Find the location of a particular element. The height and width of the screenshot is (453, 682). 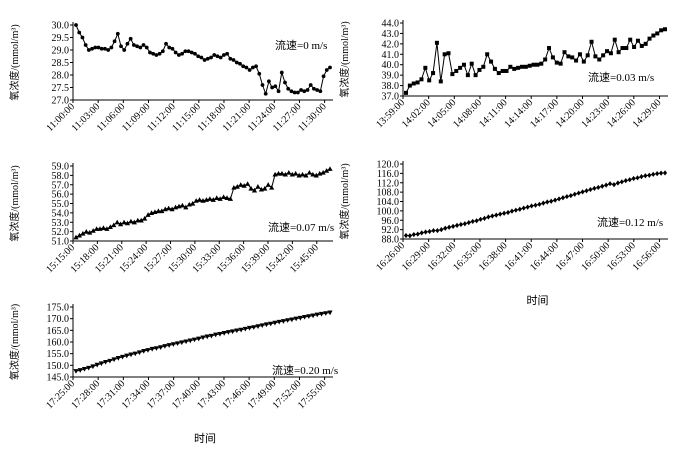

flow-speed-annotation: 流速=0 m/s is located at coordinates (301, 45).